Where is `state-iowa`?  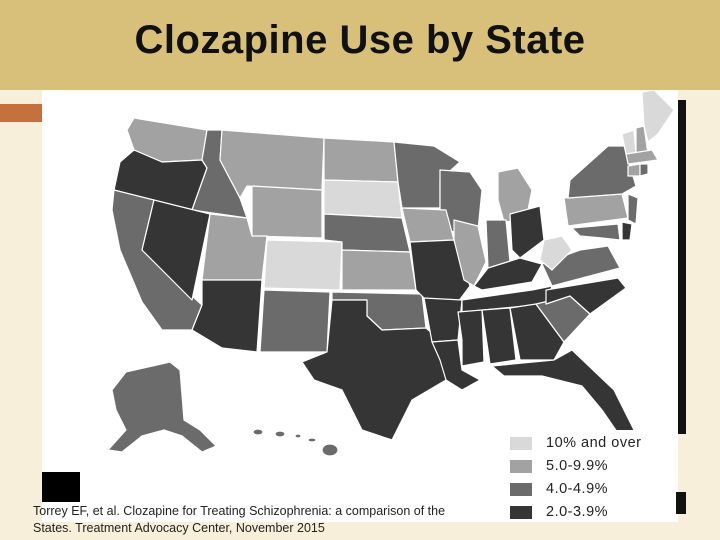
state-iowa is located at coordinates (428, 225).